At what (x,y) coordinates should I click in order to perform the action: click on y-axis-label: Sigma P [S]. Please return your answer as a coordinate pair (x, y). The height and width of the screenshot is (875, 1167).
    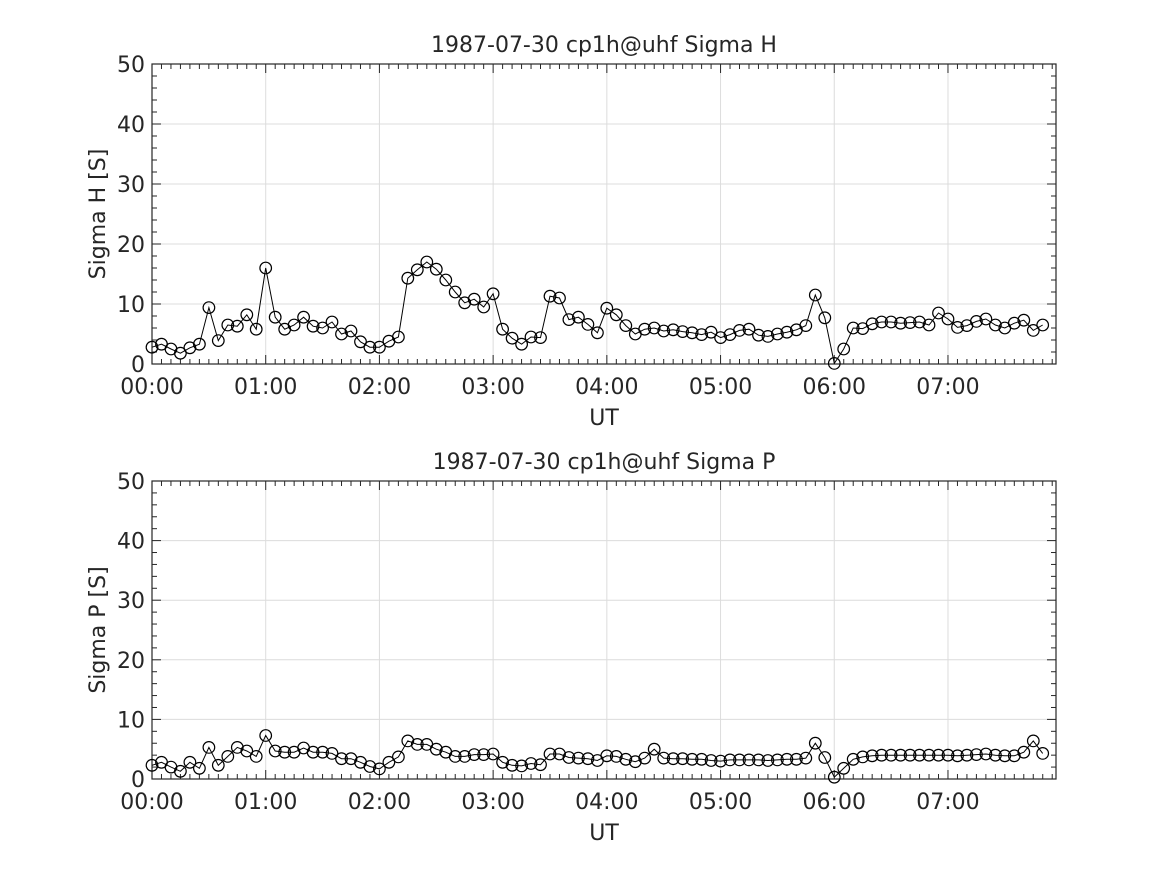
    Looking at the image, I should click on (98, 629).